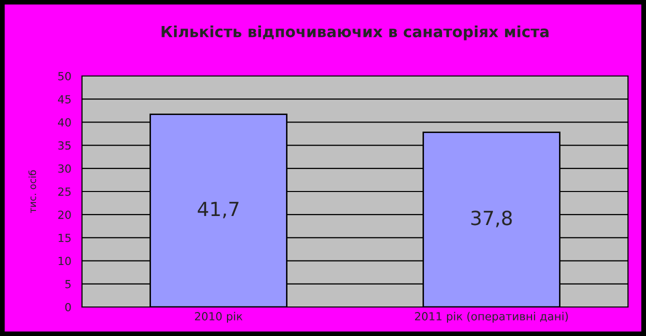  I want to click on y-axis-title: тис. осіб, so click(32, 191).